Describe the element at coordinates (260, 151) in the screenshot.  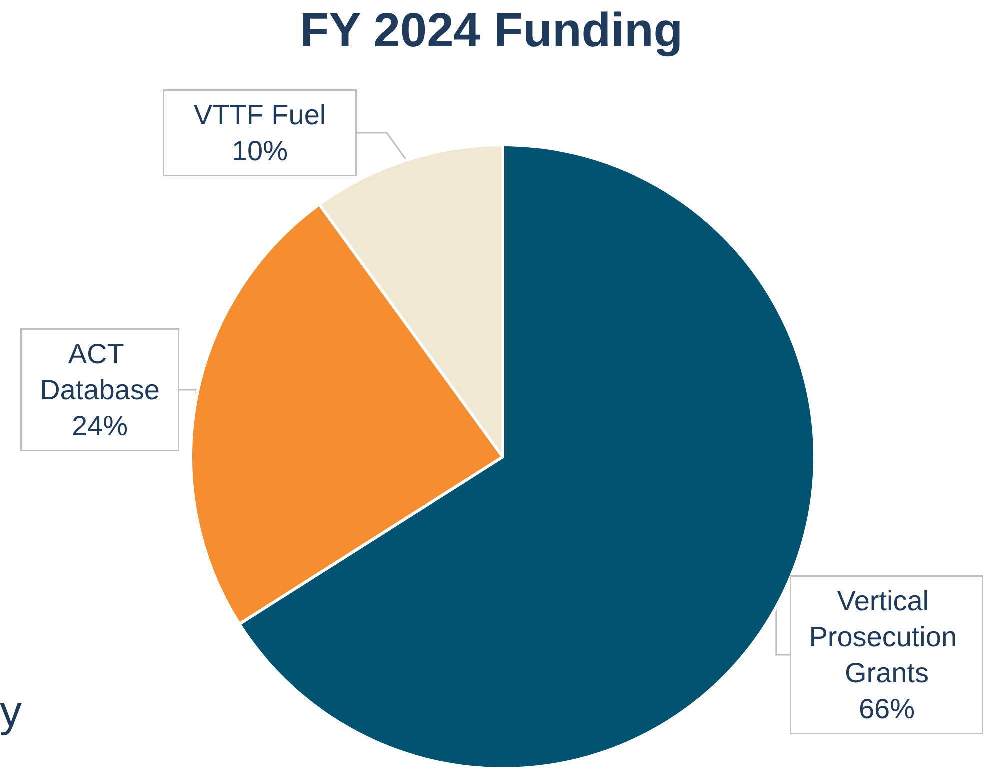
I see `data-label: 10%` at that location.